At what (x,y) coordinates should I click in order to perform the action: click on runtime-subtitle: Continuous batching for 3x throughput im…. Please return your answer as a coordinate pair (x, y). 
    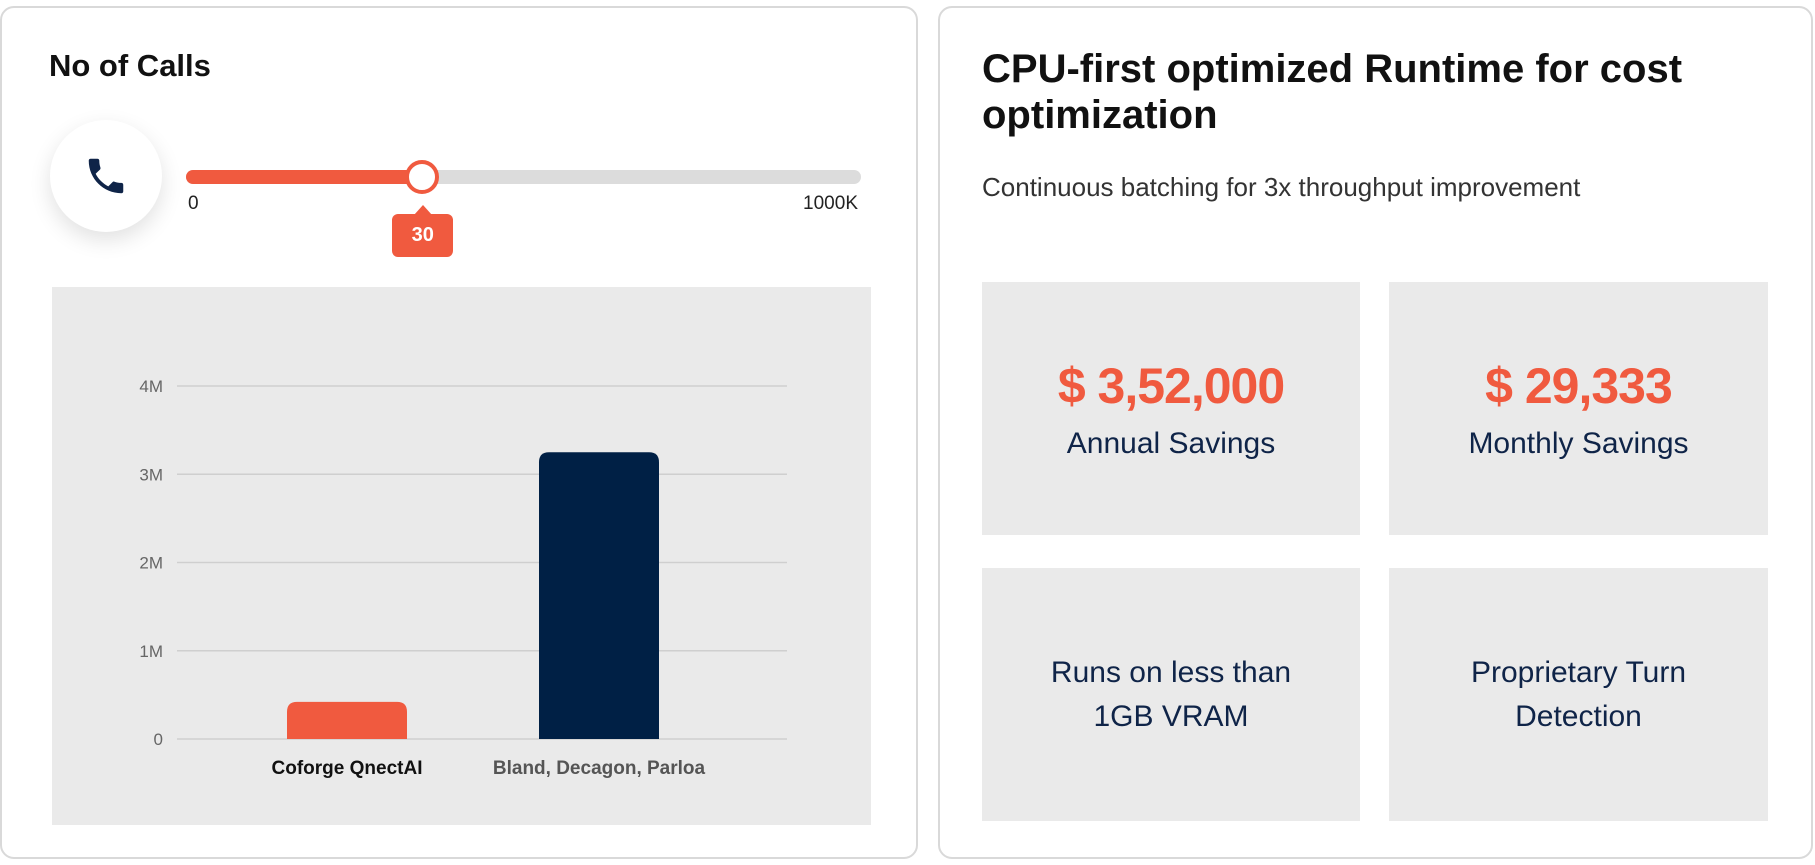
    Looking at the image, I should click on (1281, 187).